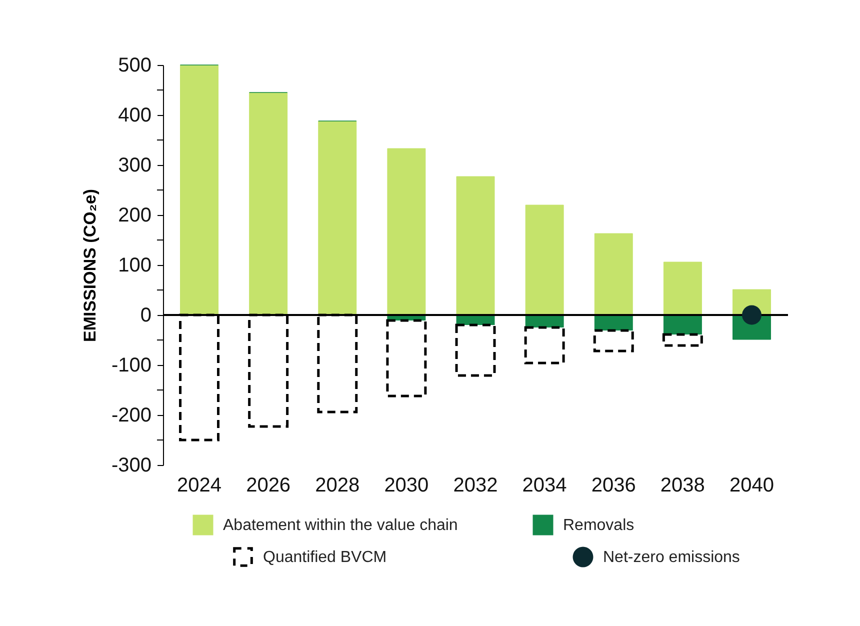 The image size is (860, 626). What do you see at coordinates (268, 485) in the screenshot?
I see `x-tick-label: 2026` at bounding box center [268, 485].